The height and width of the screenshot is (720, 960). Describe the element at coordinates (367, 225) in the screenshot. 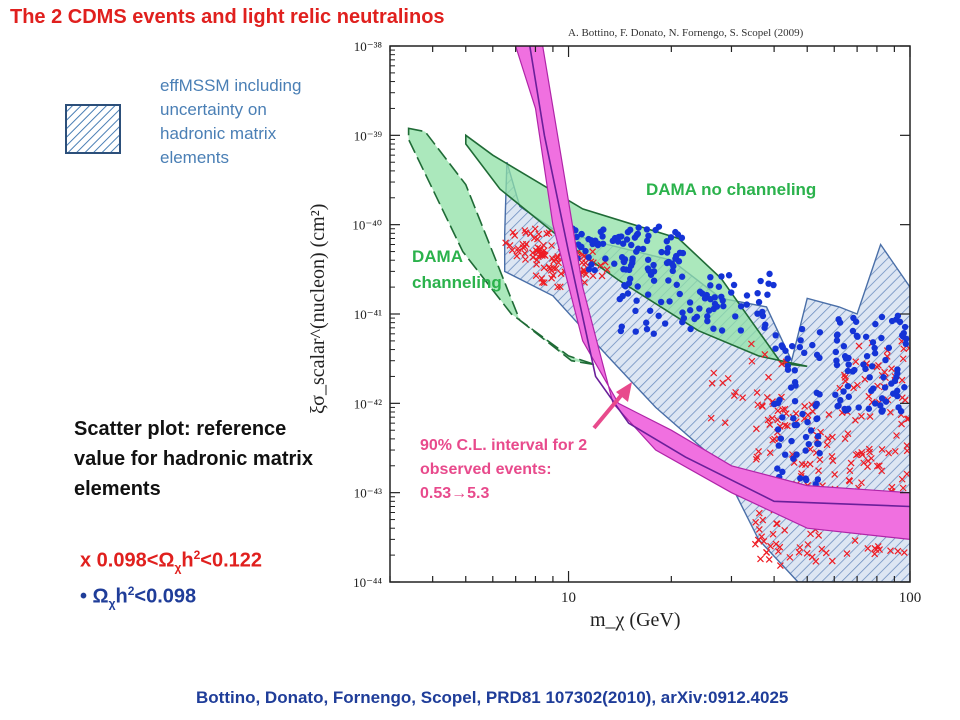

I see `y-tick-label: 10⁻⁴⁰` at that location.